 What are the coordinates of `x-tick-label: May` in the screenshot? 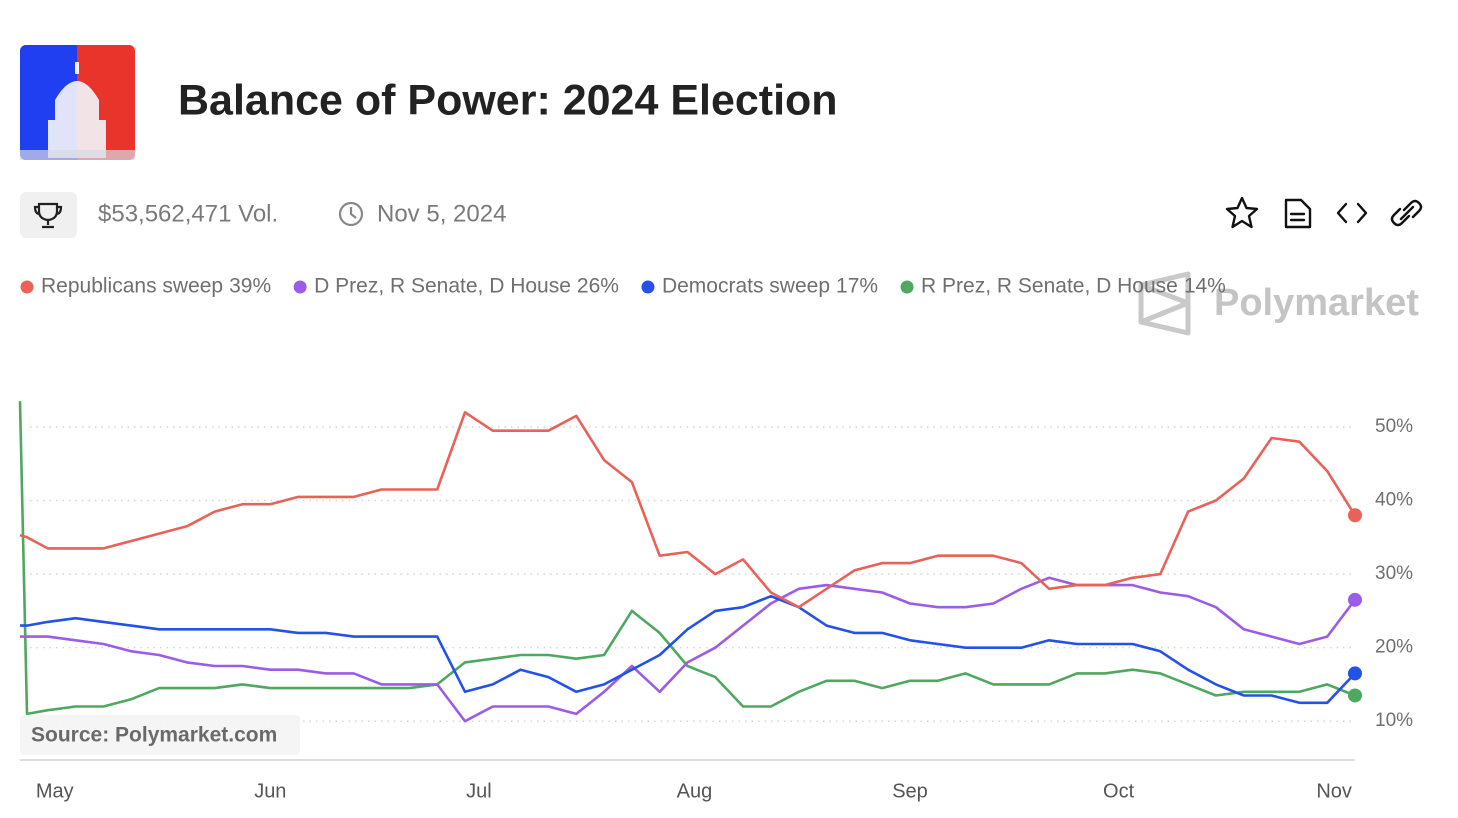 It's located at (55, 791).